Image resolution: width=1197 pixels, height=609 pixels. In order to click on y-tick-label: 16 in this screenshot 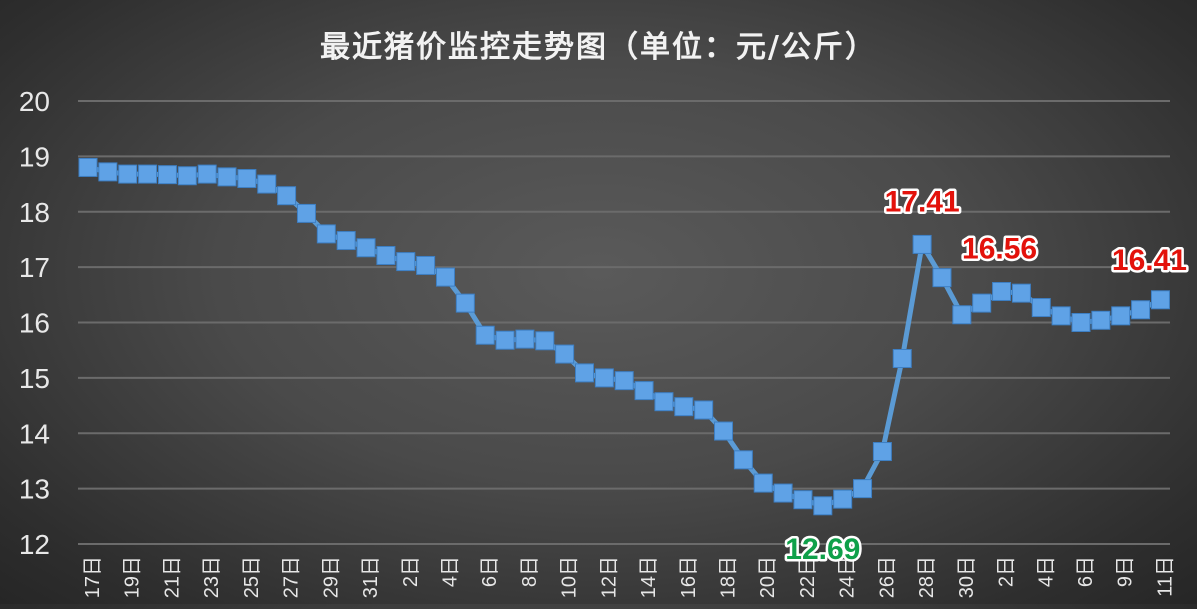, I will do `click(34, 323)`.